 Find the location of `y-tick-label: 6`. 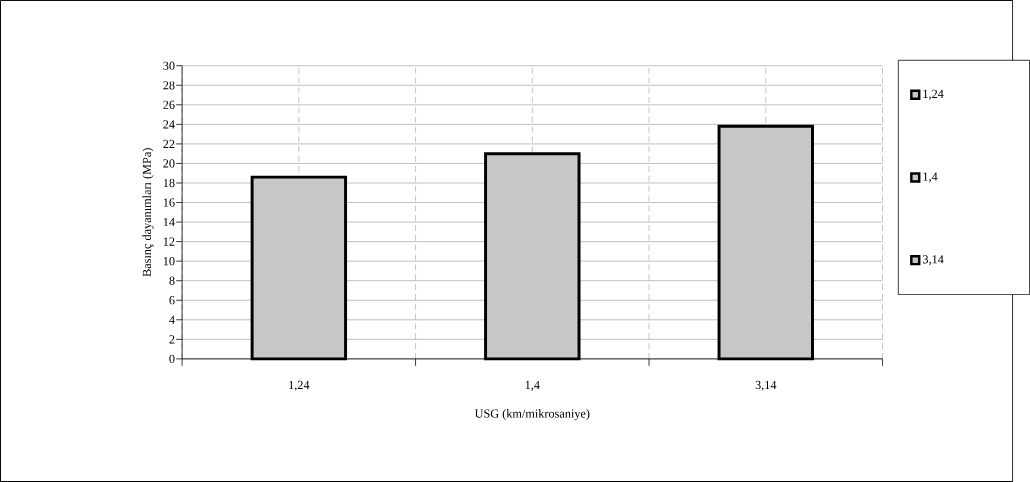

y-tick-label: 6 is located at coordinates (172, 300).